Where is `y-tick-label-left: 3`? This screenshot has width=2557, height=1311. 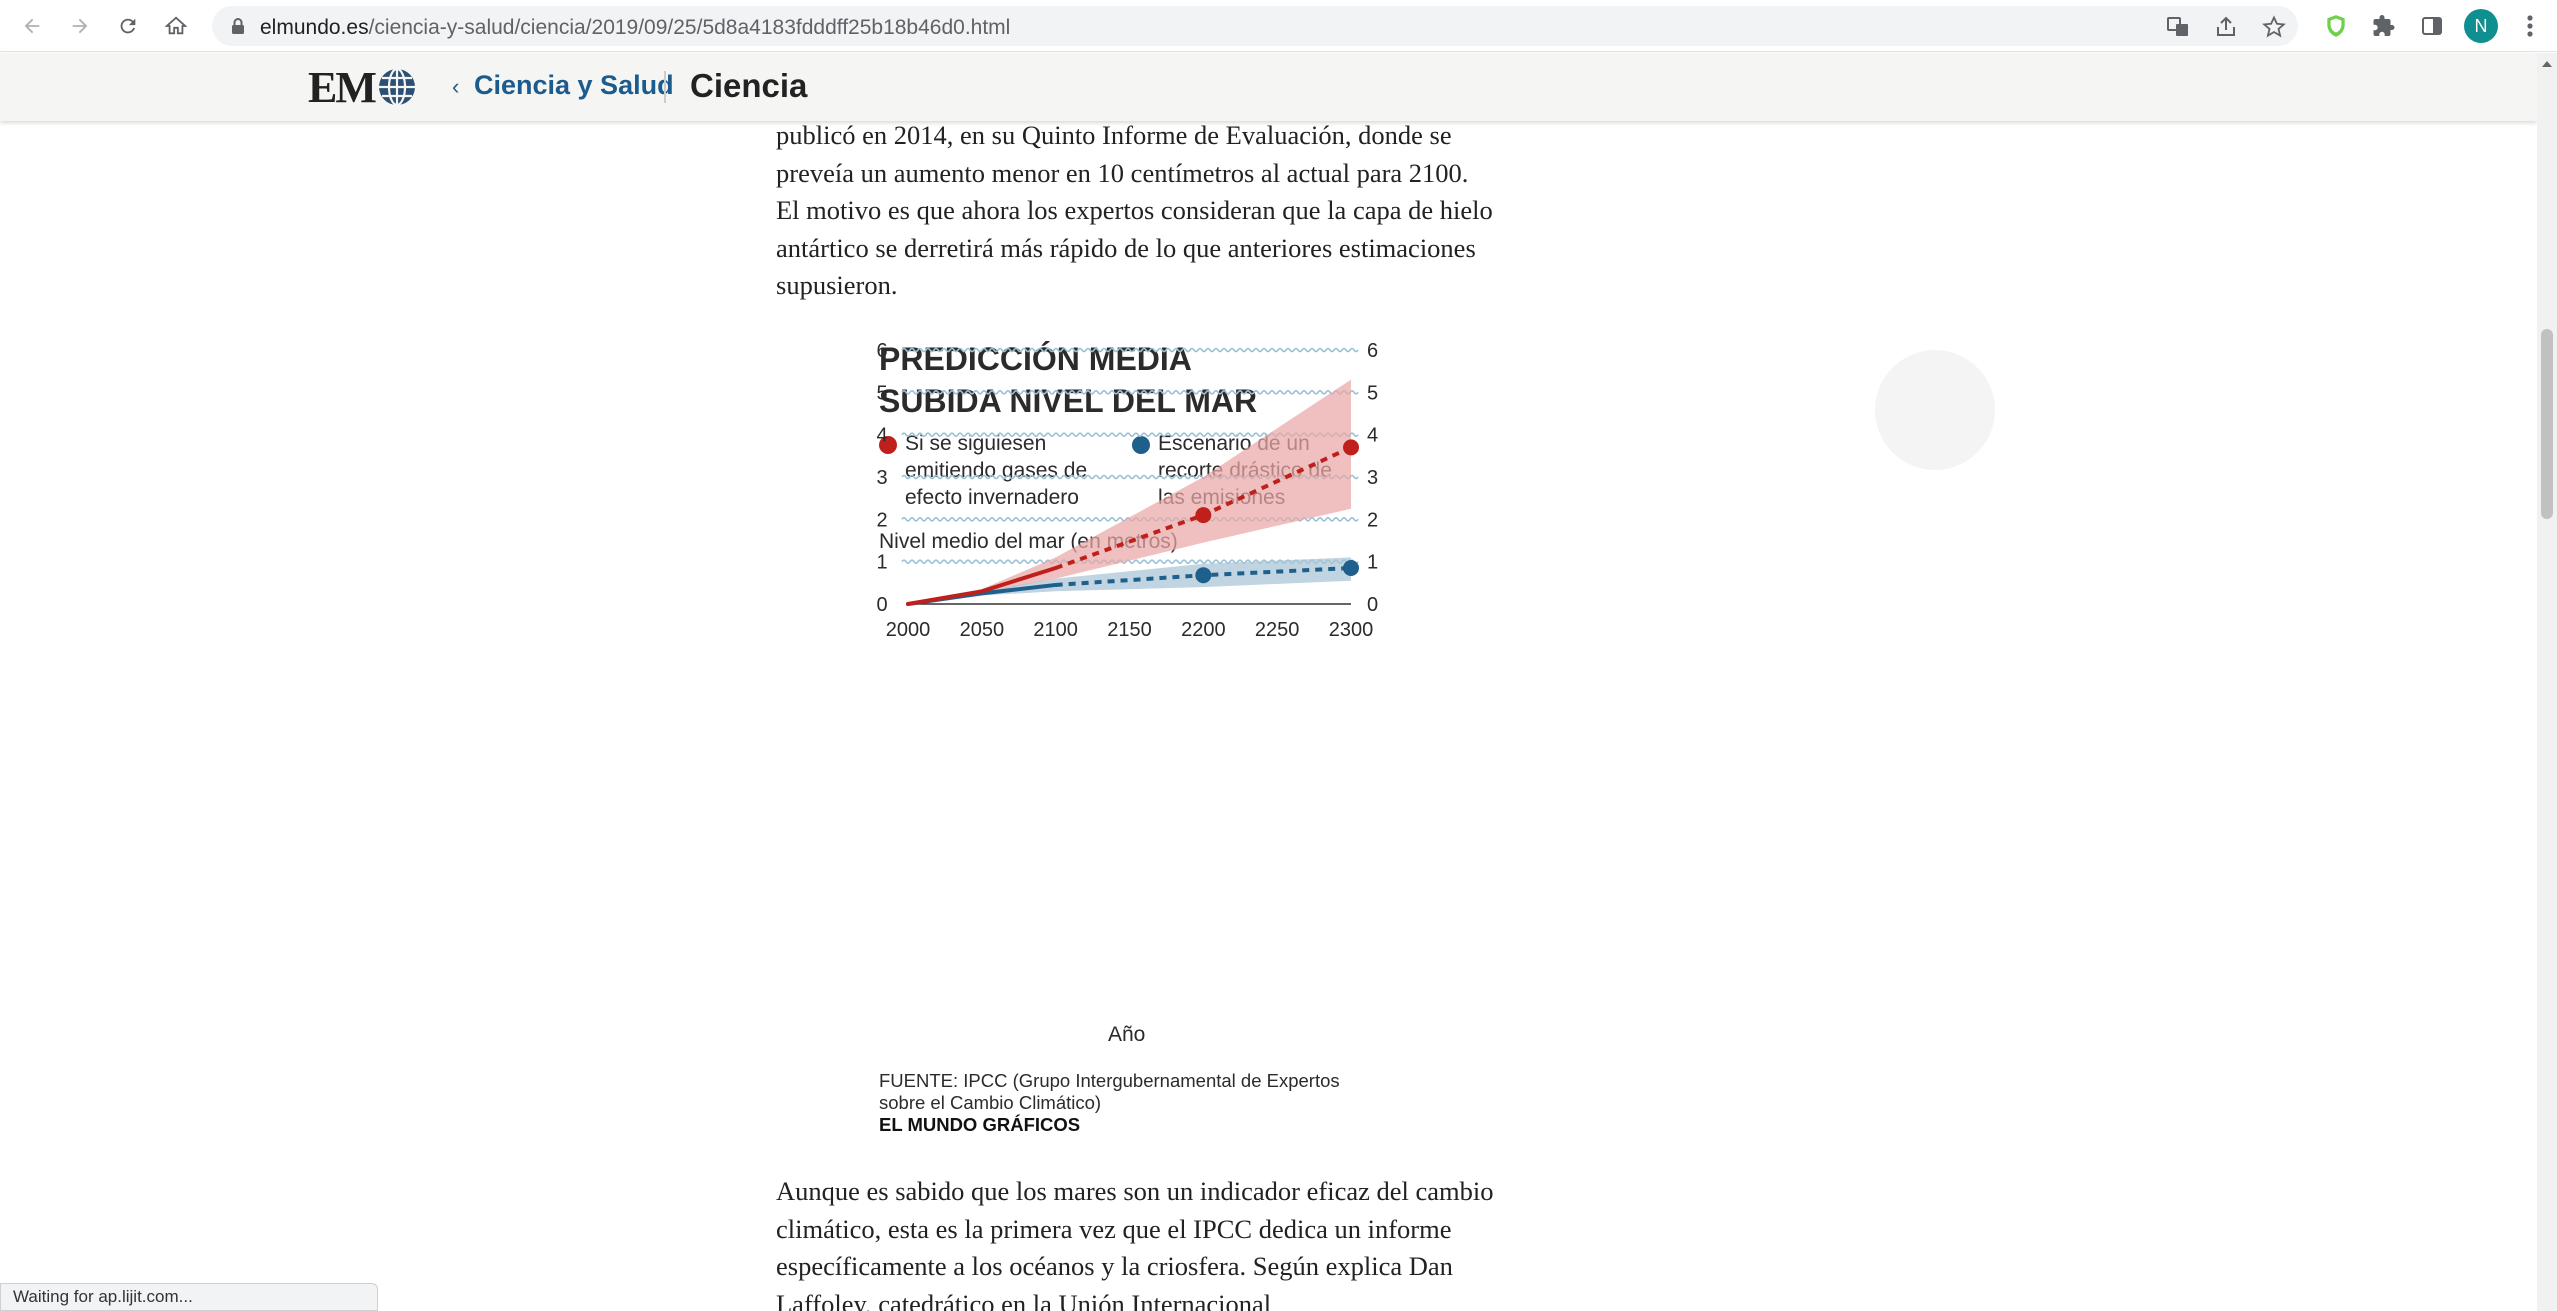 y-tick-label-left: 3 is located at coordinates (881, 478).